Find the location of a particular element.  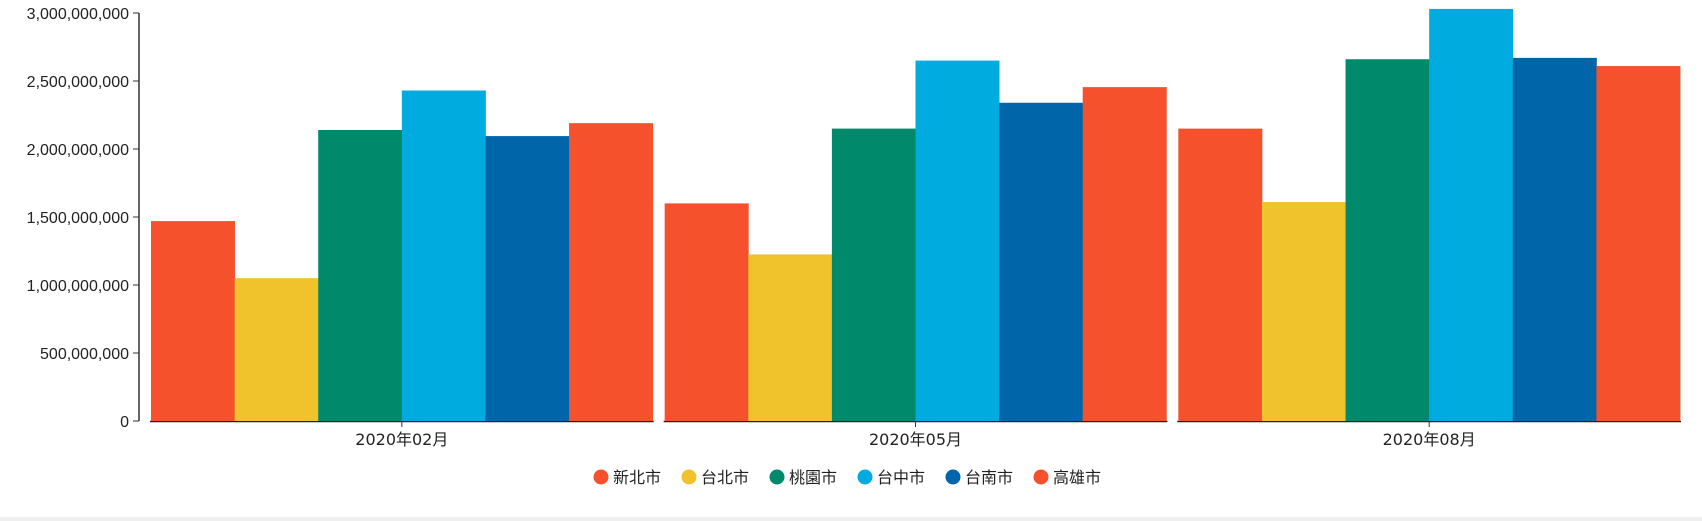

y-tick-label: 0 is located at coordinates (124, 422).